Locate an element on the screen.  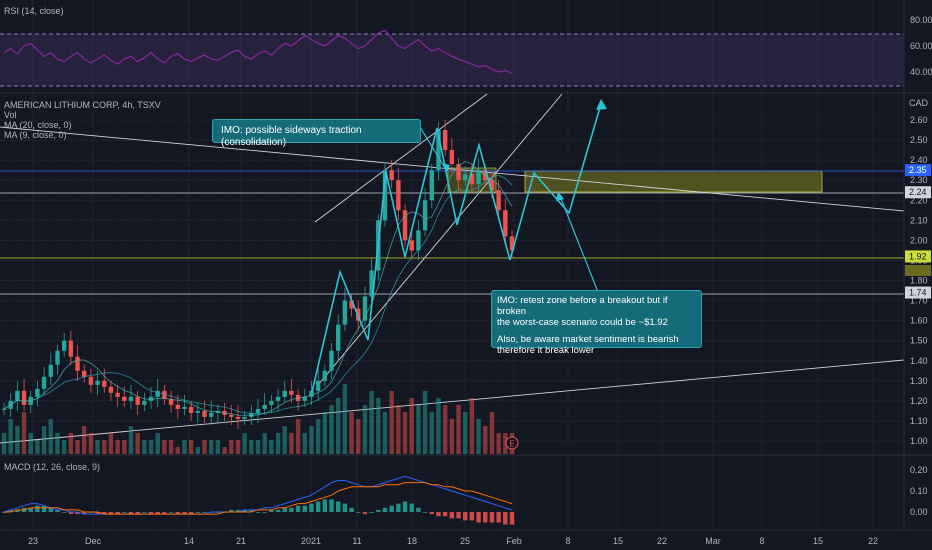
price-tick: 1.30 is located at coordinates (919, 381).